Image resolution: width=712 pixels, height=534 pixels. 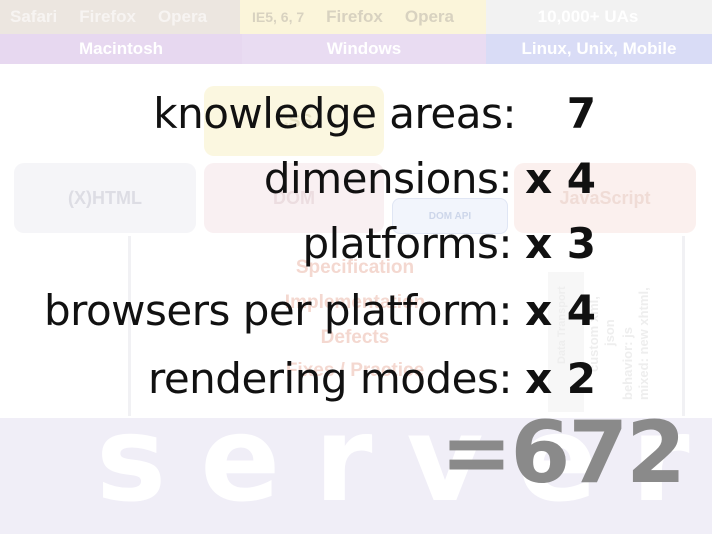 I want to click on equation-row-knowledge-areas: knowledge areas: 7, so click(x=356, y=114).